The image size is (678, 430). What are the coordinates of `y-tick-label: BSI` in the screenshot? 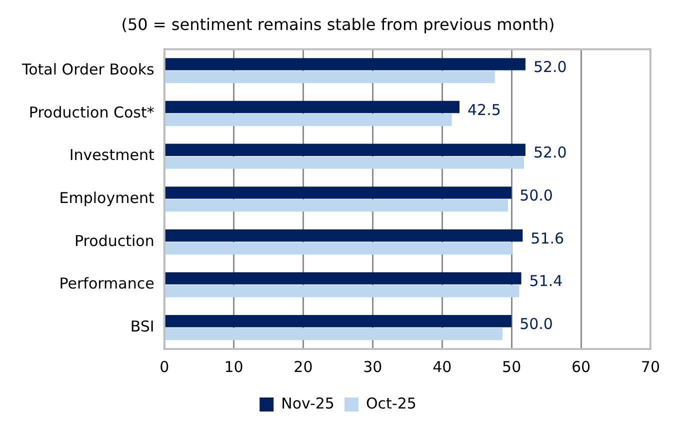 It's located at (142, 326).